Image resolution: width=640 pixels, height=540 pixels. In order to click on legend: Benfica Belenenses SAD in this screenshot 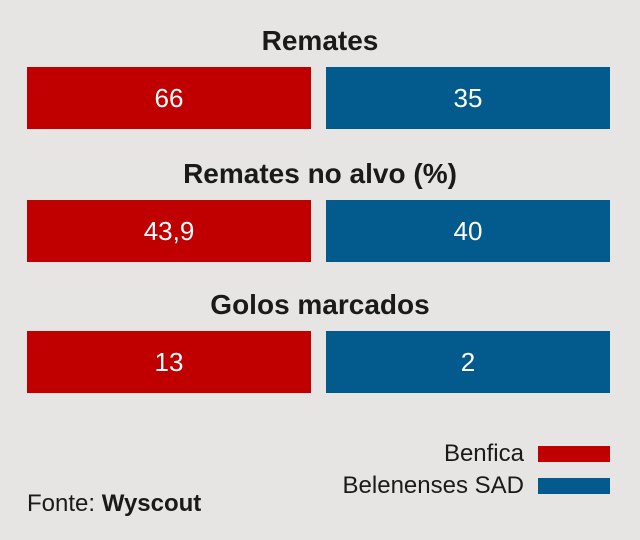, I will do `click(476, 470)`.